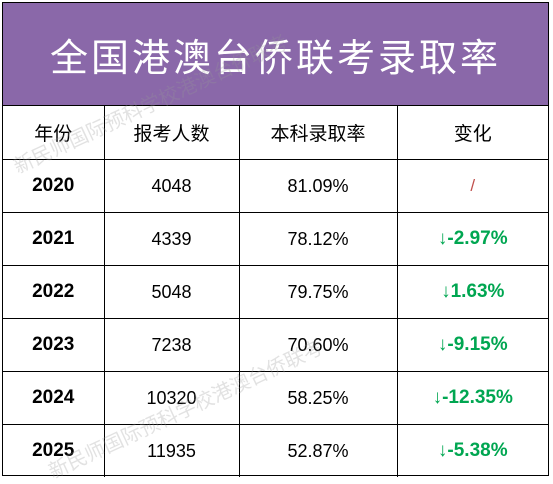 This screenshot has width=553, height=484. Describe the element at coordinates (472, 239) in the screenshot. I see `cell-change: ↓-2.97%` at that location.